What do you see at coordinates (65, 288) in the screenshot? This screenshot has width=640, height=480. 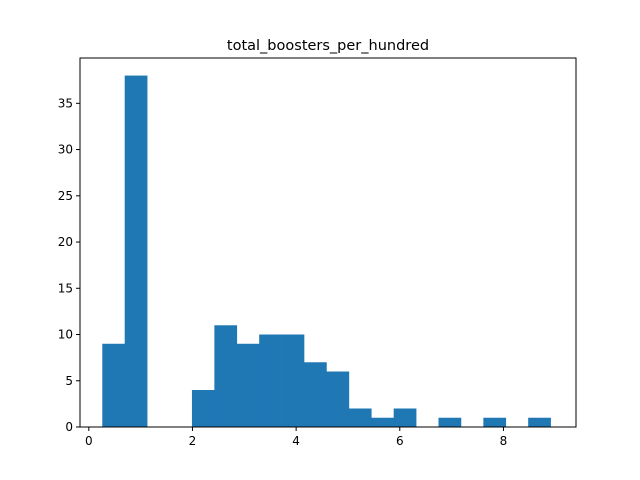 I see `y-tick-label: 15` at bounding box center [65, 288].